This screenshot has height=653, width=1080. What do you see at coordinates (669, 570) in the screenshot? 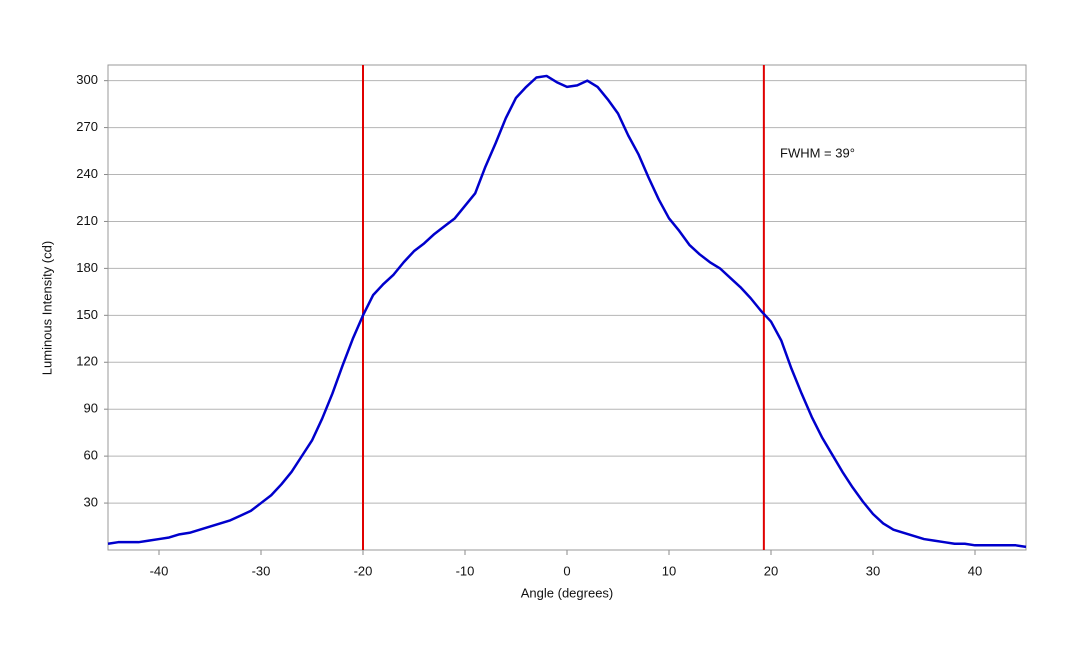
I see `x-tick-label: 10` at bounding box center [669, 570].